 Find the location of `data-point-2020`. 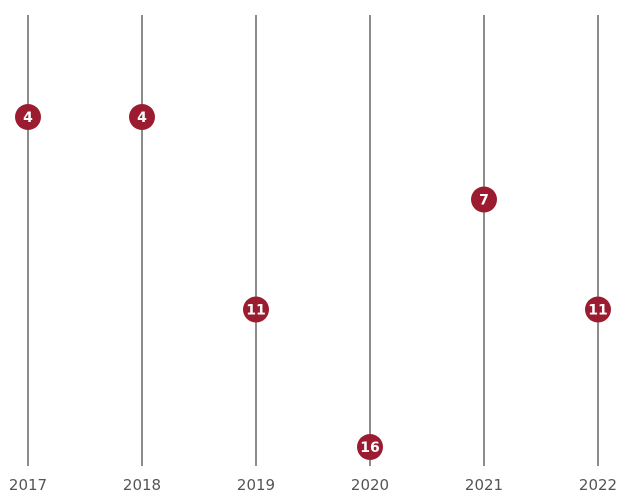

data-point-2020 is located at coordinates (370, 447).